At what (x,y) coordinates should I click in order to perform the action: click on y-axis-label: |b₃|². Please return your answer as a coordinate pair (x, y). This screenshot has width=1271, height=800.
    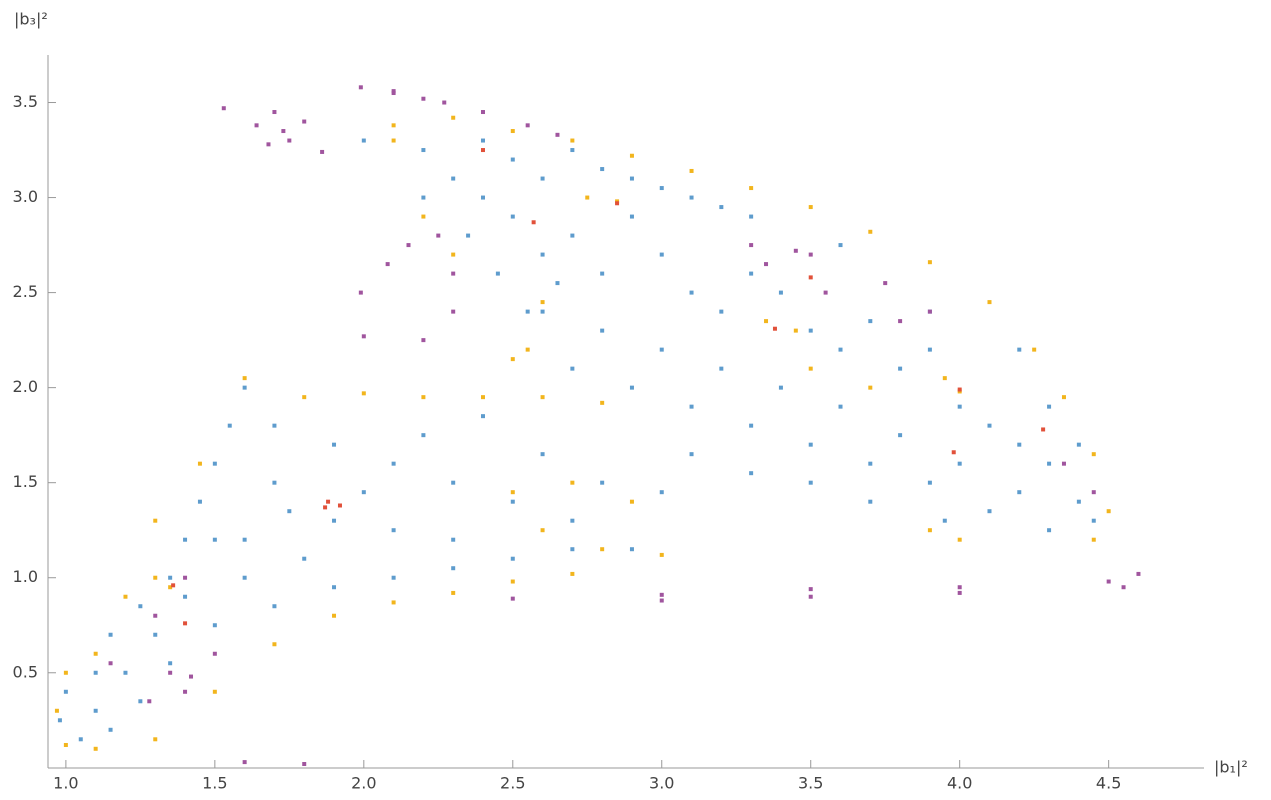
    Looking at the image, I should click on (31, 19).